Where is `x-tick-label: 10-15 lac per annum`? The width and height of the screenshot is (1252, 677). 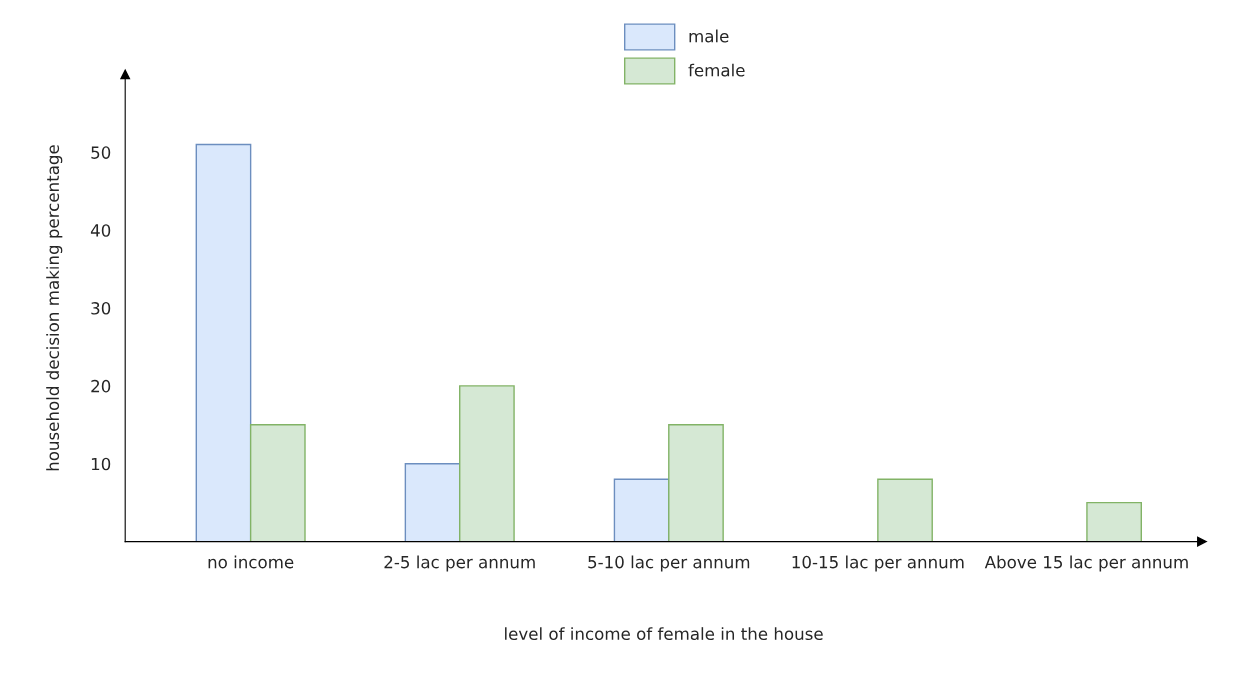
x-tick-label: 10-15 lac per annum is located at coordinates (878, 563).